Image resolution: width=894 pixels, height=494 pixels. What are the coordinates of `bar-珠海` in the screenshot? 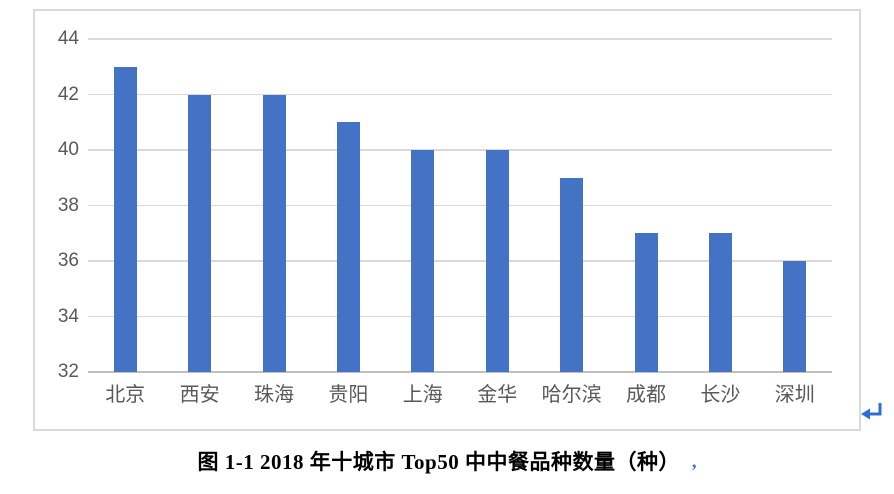 It's located at (274, 233).